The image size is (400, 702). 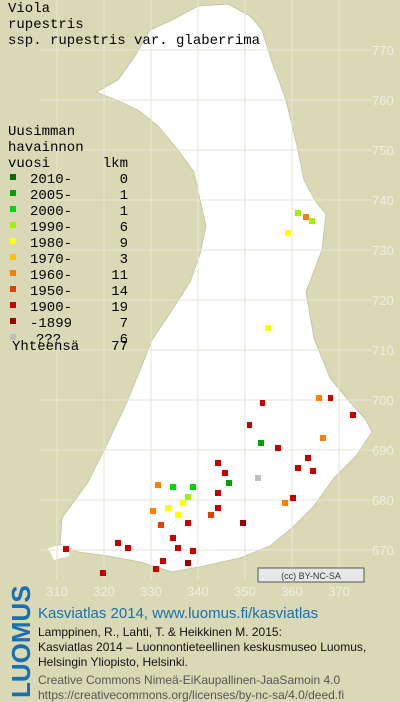 I want to click on legend-label: 1970-, so click(x=51, y=260).